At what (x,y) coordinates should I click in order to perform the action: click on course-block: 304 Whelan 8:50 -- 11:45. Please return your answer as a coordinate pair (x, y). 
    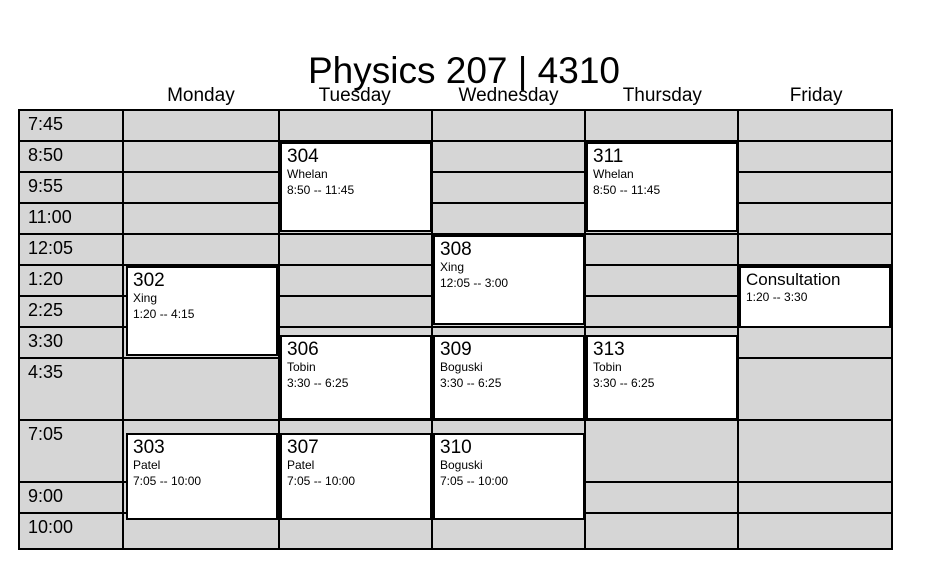
    Looking at the image, I should click on (356, 187).